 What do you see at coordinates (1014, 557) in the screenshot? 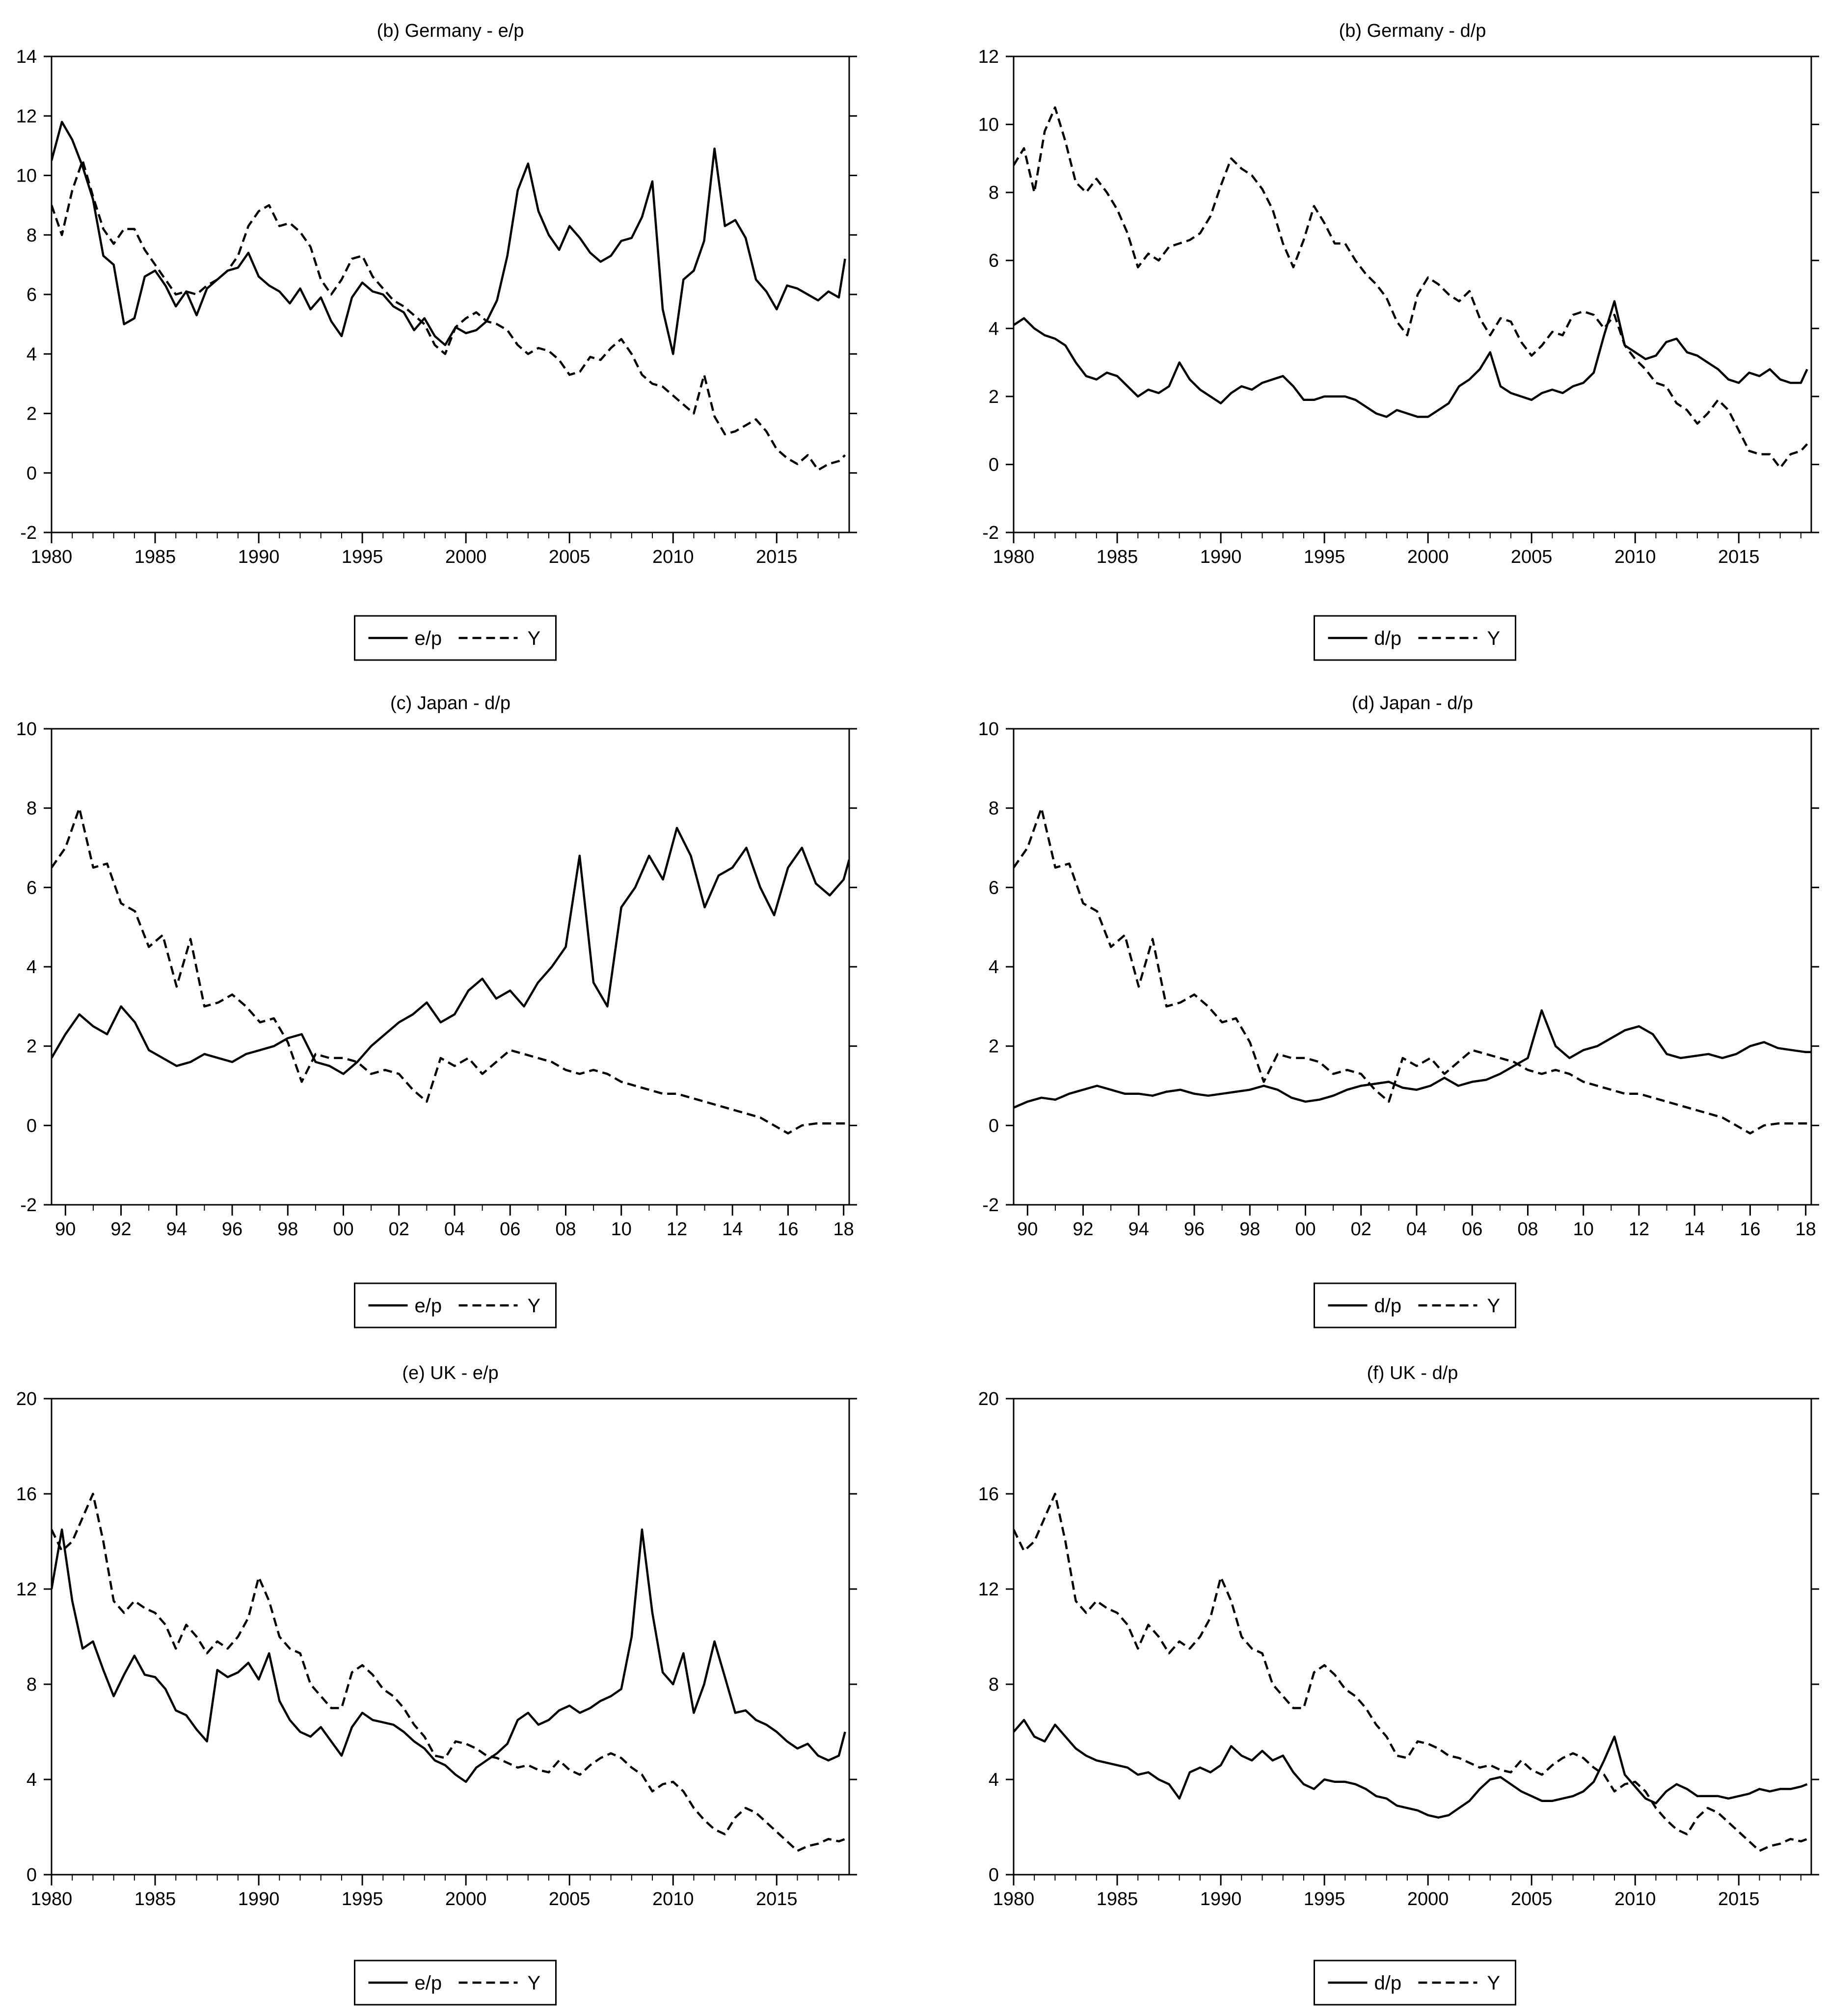
I see `x-tick-label: 1980` at bounding box center [1014, 557].